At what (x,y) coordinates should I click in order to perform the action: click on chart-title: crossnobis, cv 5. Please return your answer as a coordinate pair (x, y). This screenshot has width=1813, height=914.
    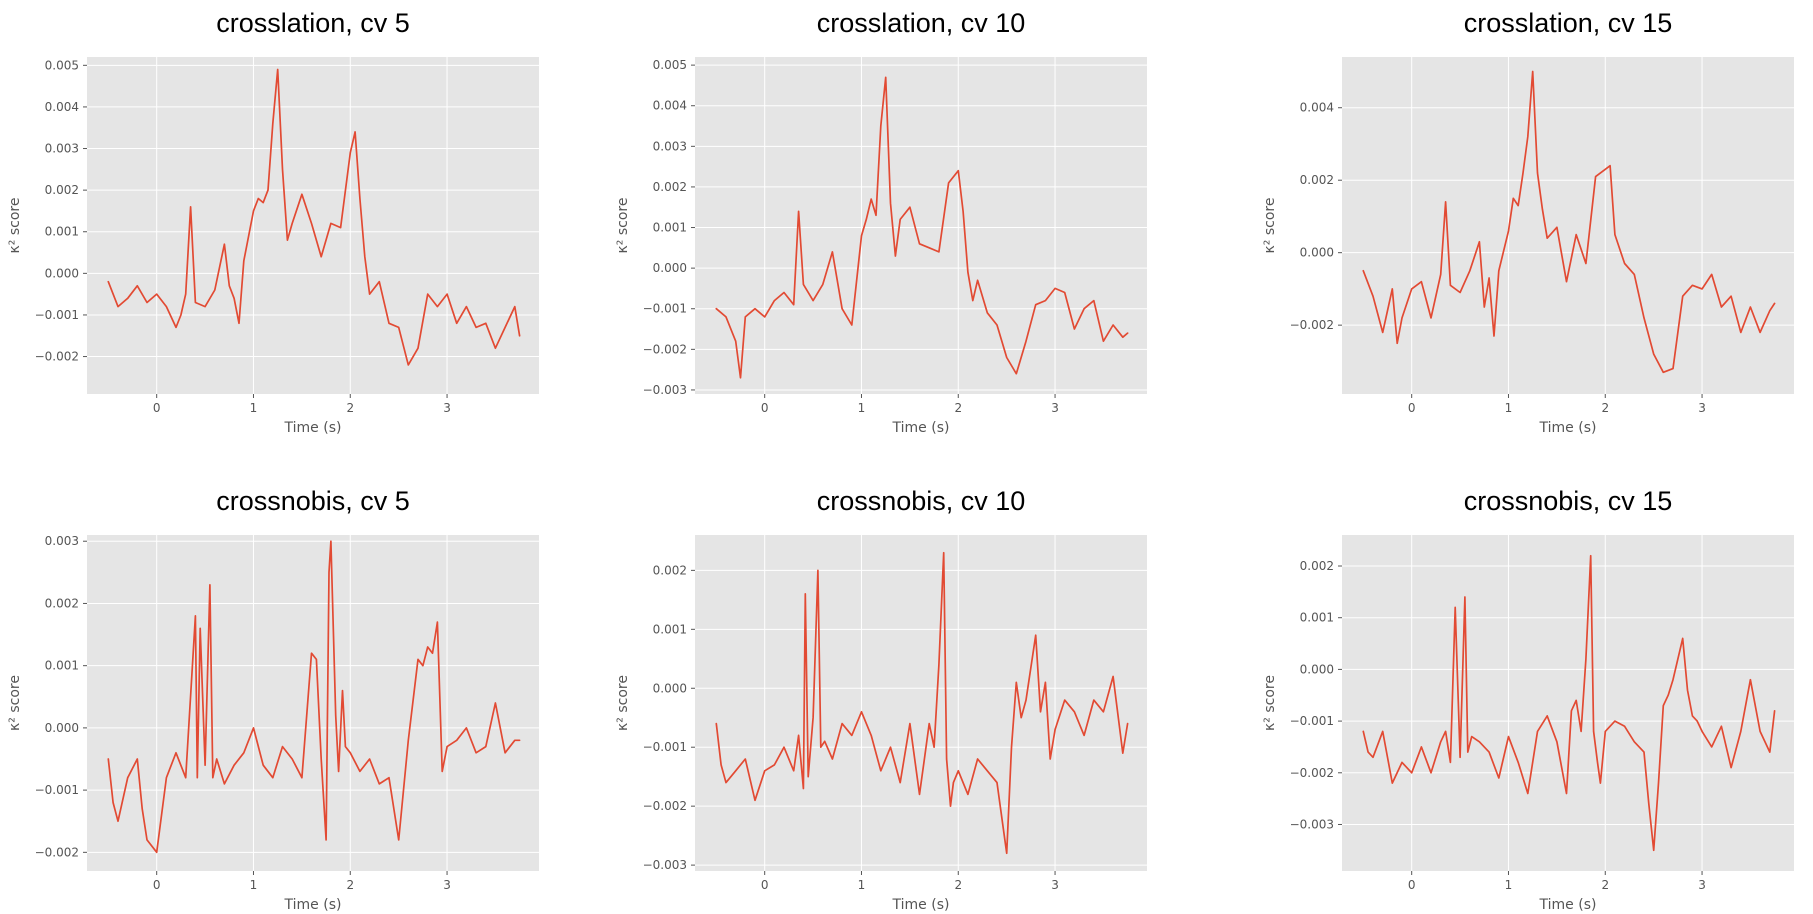
    Looking at the image, I should click on (313, 501).